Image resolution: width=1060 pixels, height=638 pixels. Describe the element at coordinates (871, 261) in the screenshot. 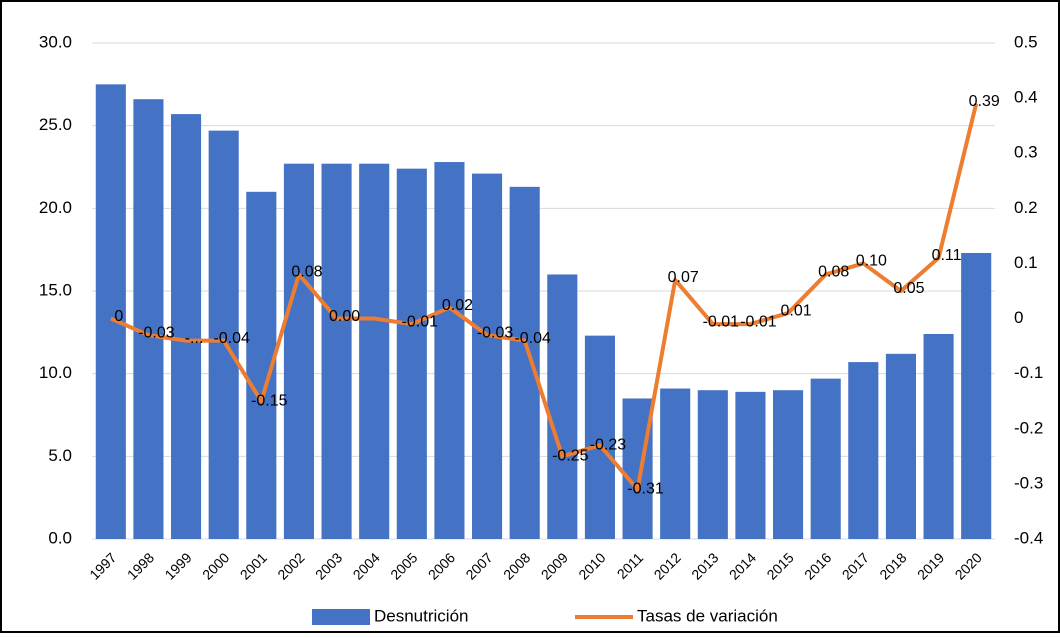

I see `data-label: 0.10` at that location.